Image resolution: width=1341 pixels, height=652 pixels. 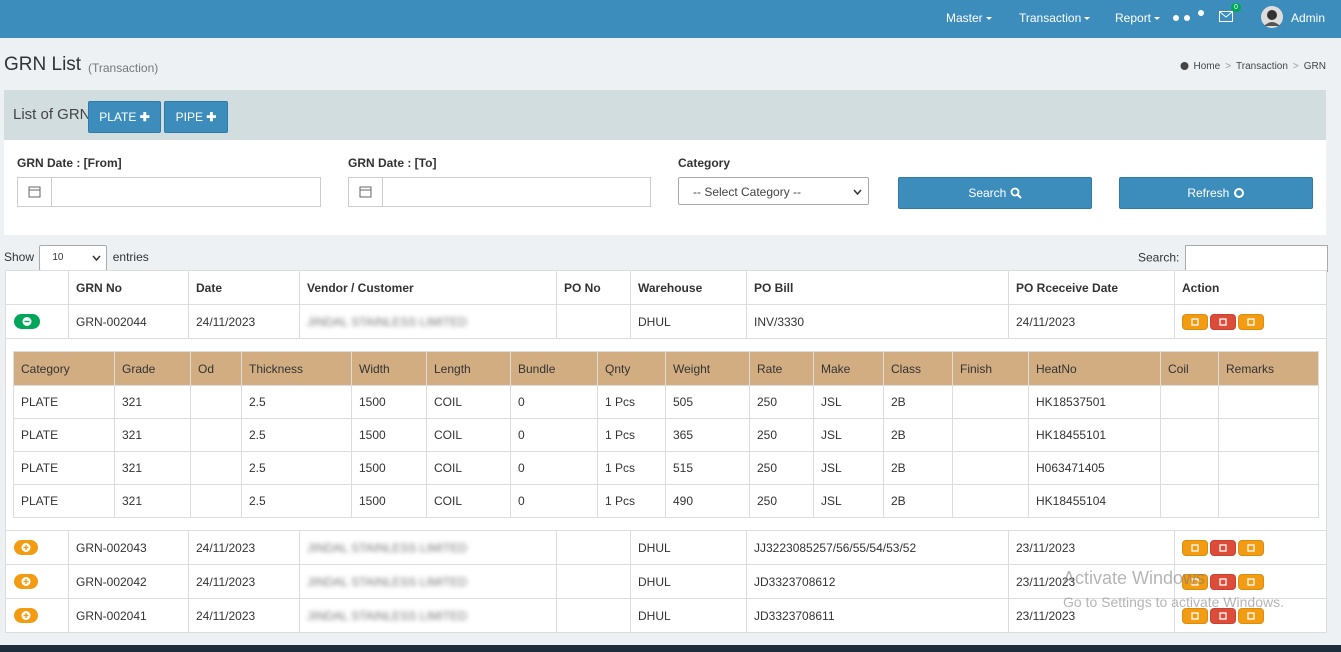 I want to click on crumb: Home, so click(x=1207, y=66).